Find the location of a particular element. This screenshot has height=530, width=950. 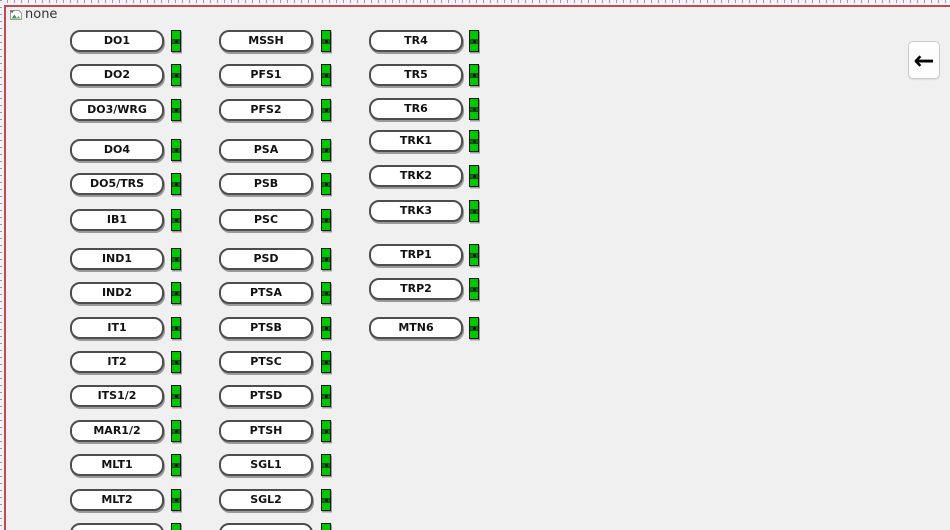

device-button: MSSH is located at coordinates (266, 41).